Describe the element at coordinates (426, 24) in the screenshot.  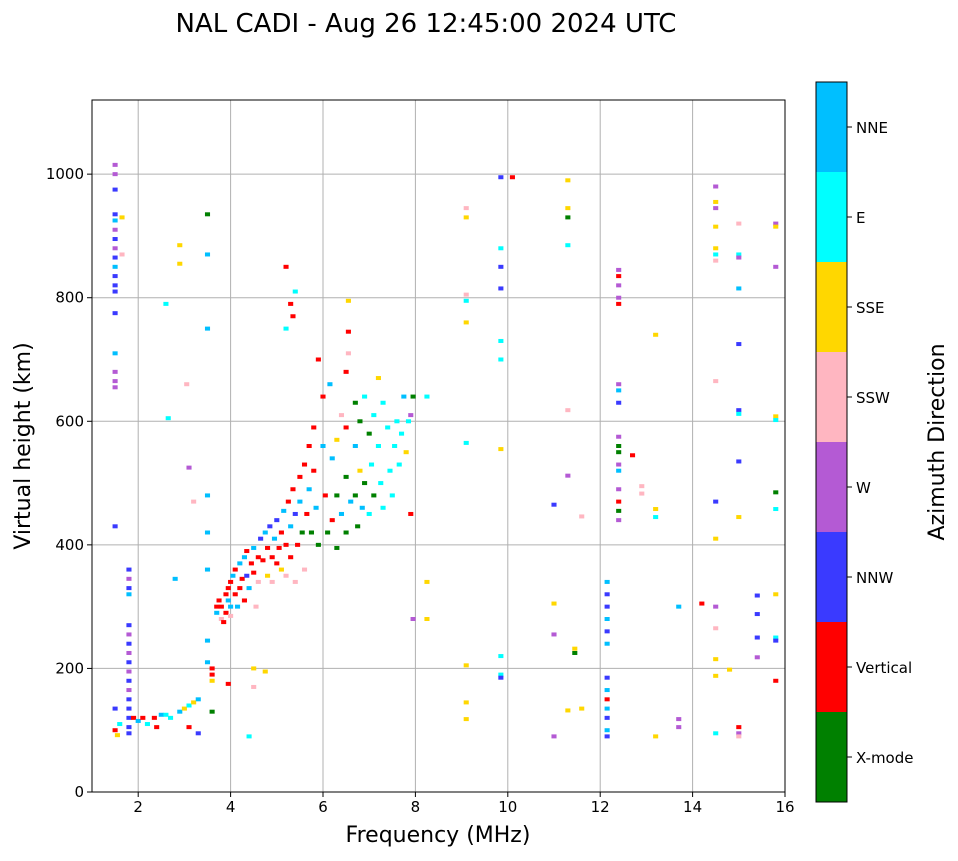
I see `chart-title: NAL CADI - Aug 26 12:45:00 2024 UTC` at that location.